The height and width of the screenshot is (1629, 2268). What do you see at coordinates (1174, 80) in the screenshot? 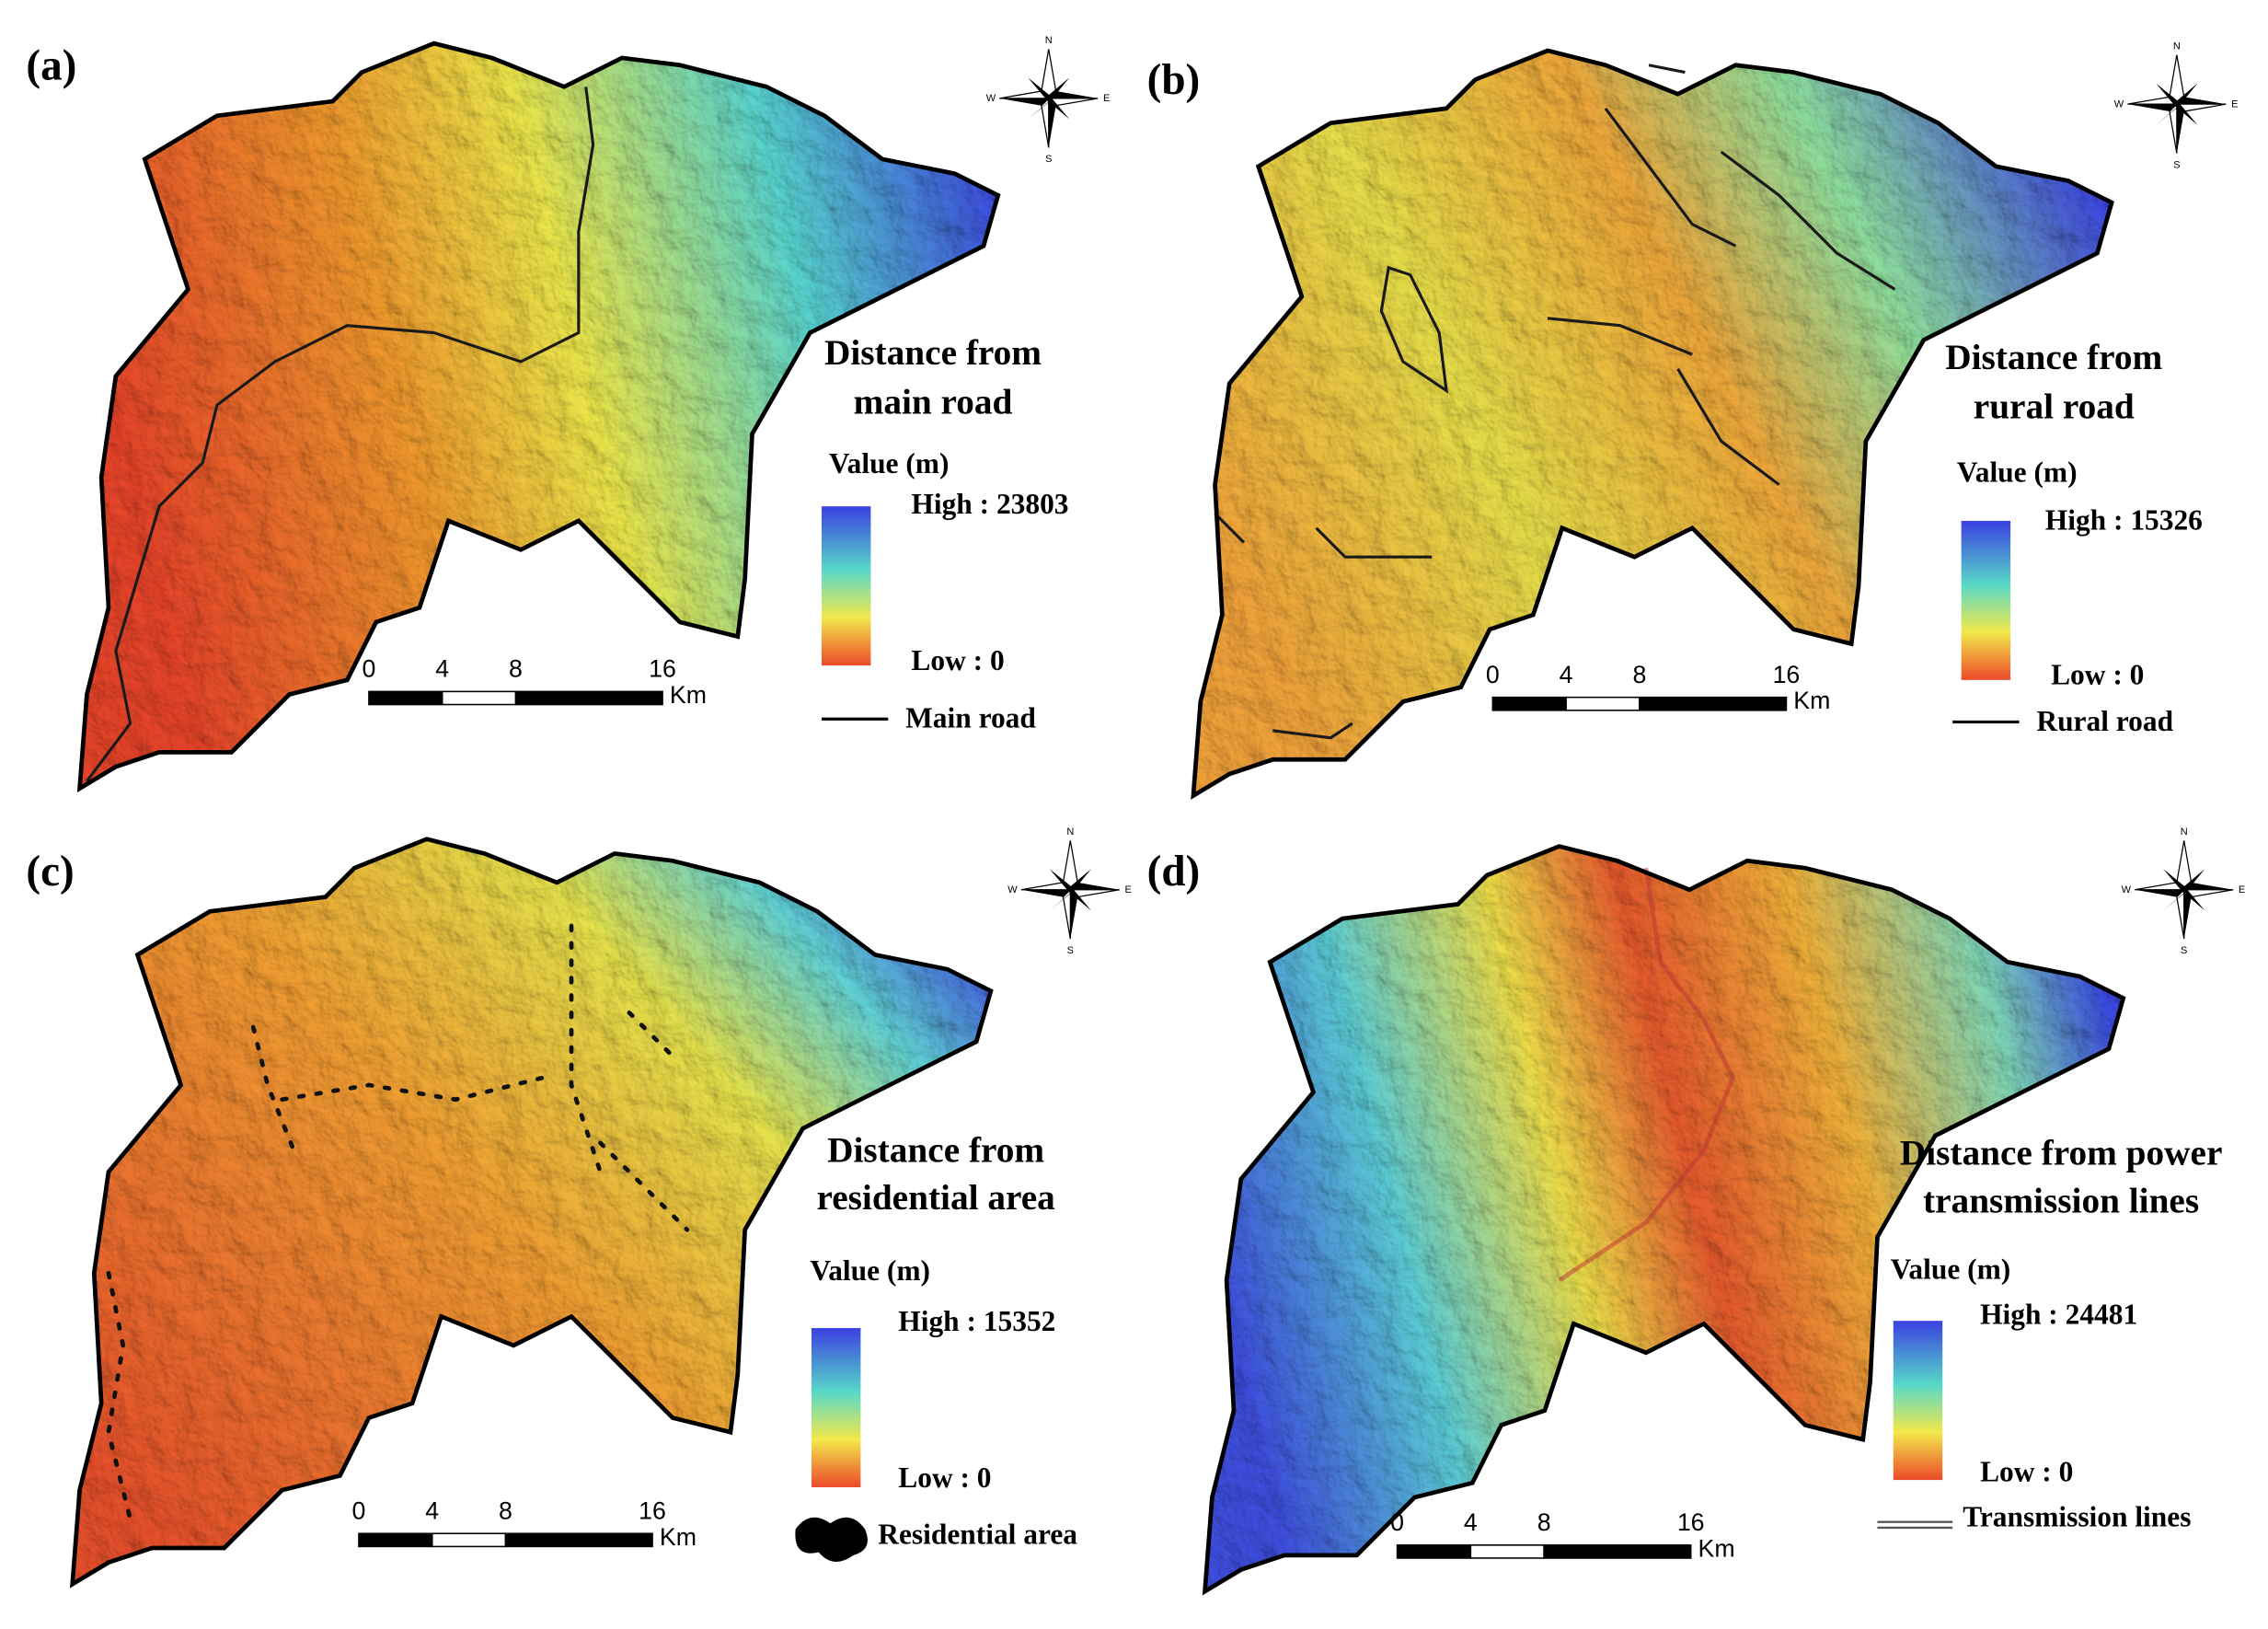
I see `panel-label: (b)` at bounding box center [1174, 80].